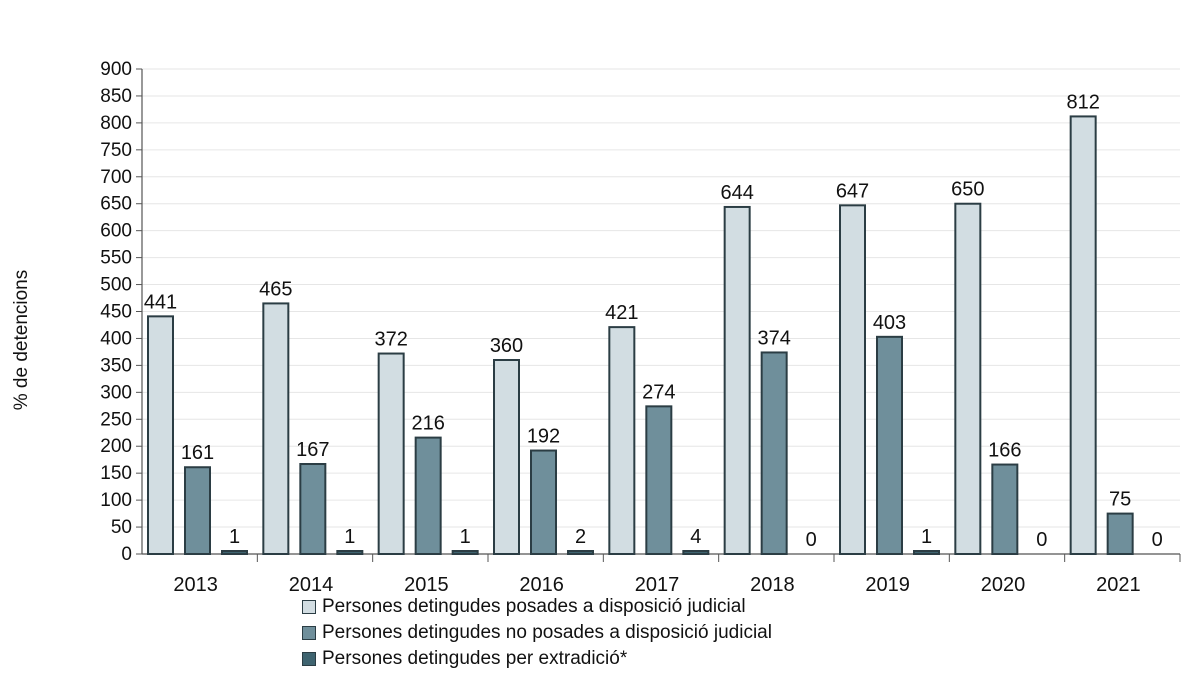  What do you see at coordinates (426, 585) in the screenshot?
I see `x-tick-label: 2015` at bounding box center [426, 585].